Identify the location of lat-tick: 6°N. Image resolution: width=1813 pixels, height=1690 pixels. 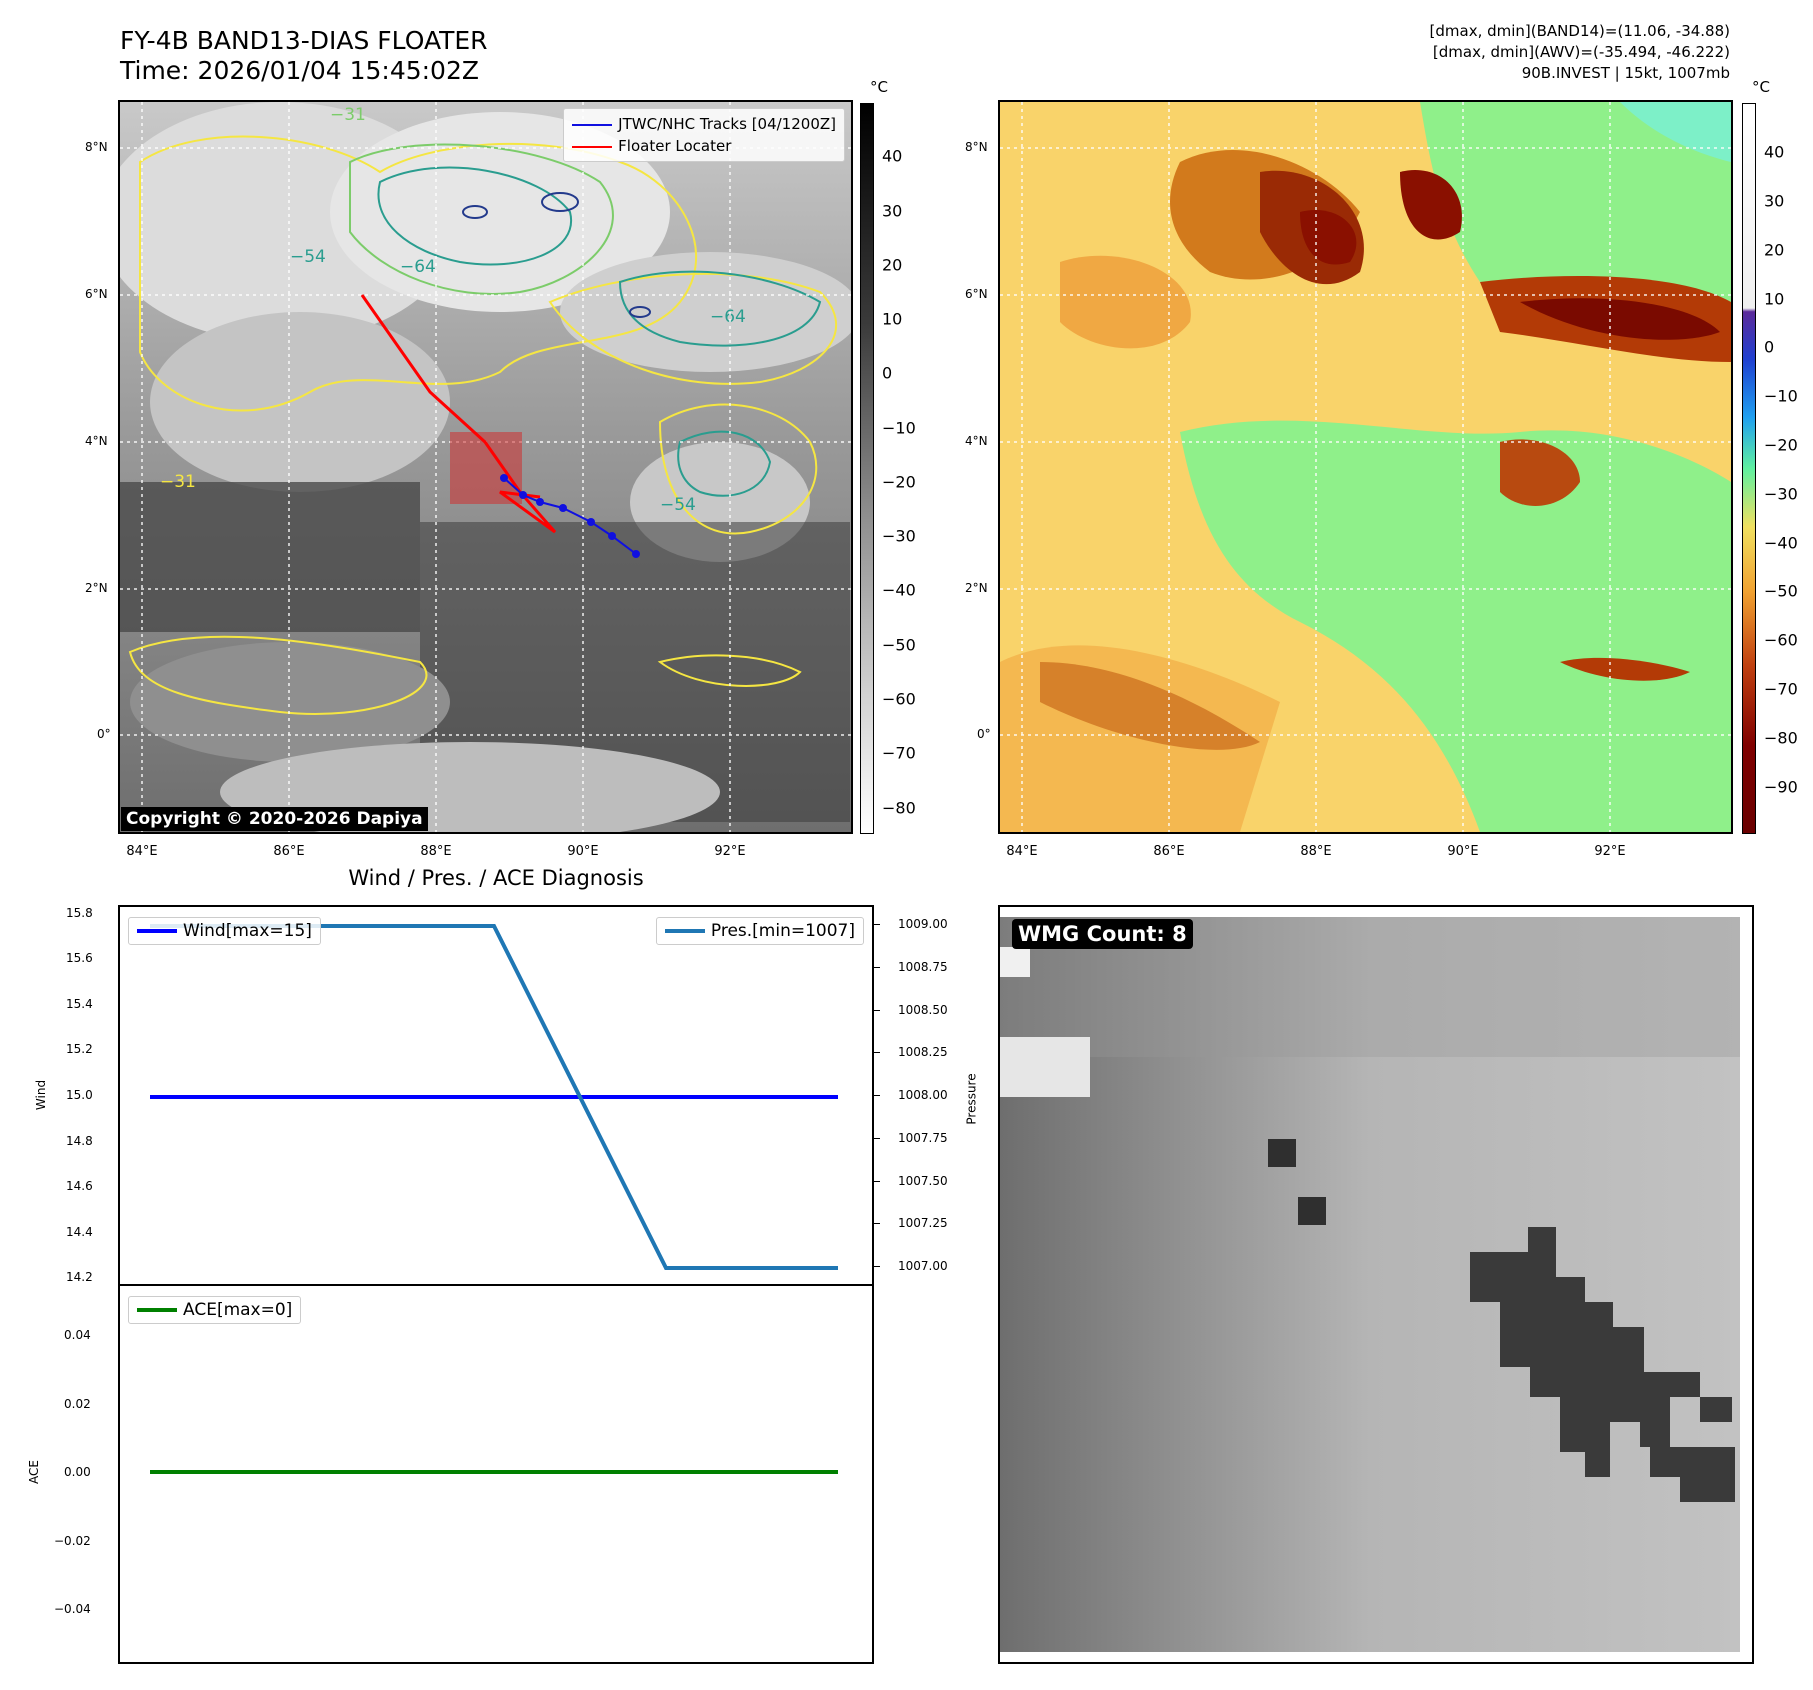
(96, 294).